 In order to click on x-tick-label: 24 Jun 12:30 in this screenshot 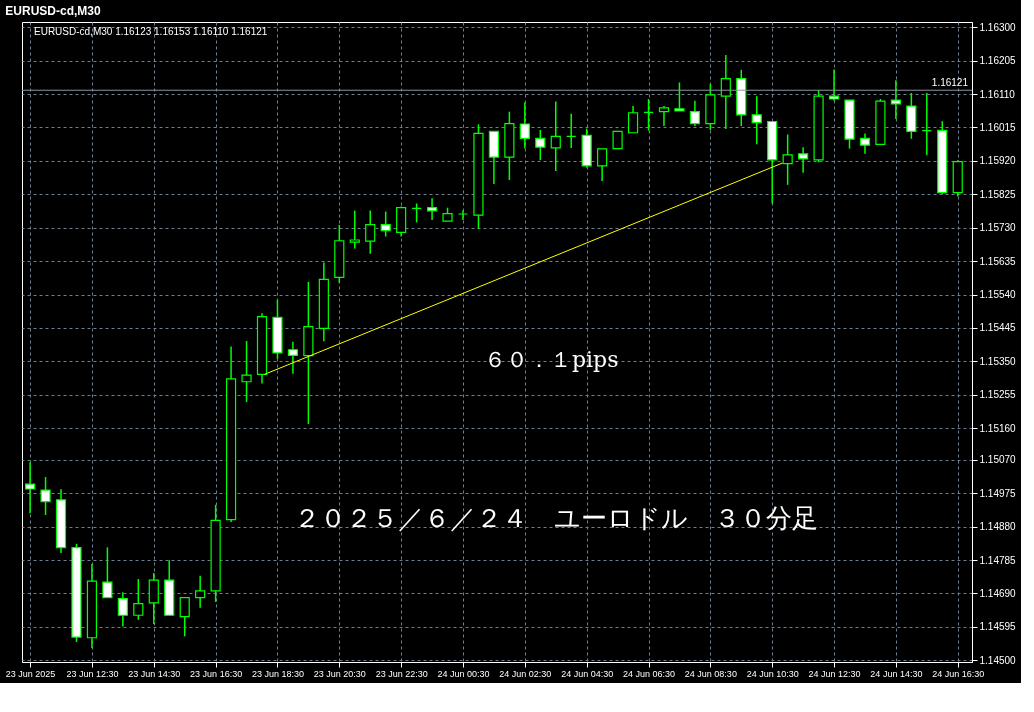, I will do `click(834, 673)`.